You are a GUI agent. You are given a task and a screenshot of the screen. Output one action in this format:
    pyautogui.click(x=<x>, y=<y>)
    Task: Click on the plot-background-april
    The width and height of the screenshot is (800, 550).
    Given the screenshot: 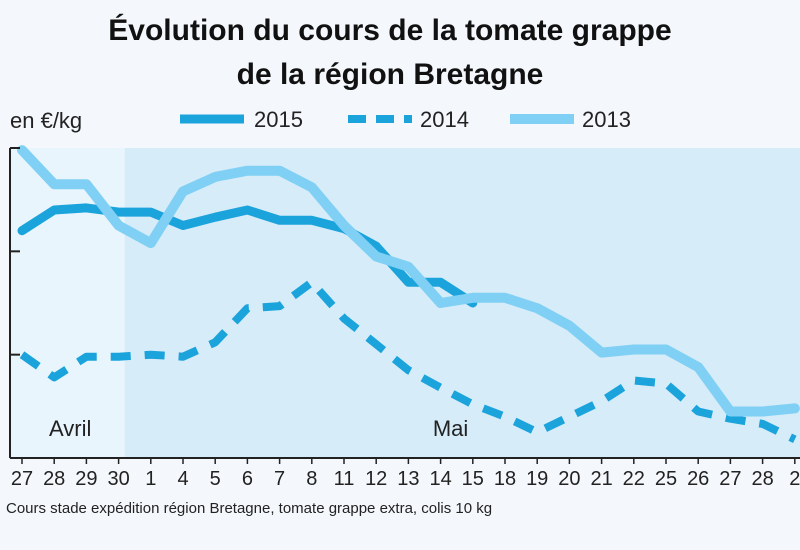 What is the action you would take?
    pyautogui.click(x=67, y=303)
    